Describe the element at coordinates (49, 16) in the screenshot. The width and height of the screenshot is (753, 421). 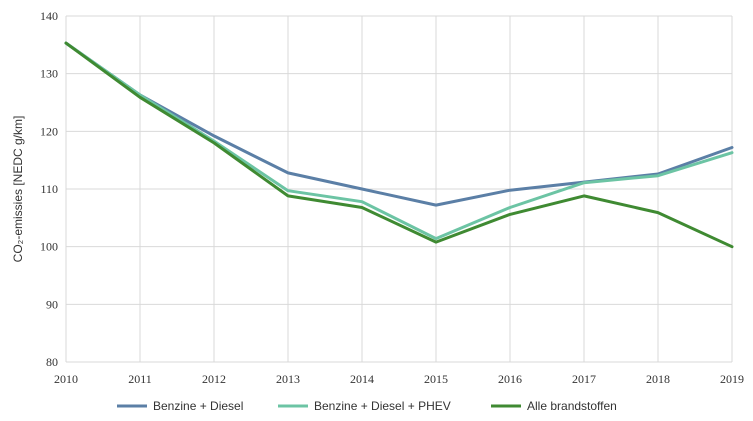
I see `y-tick-label: 140` at that location.